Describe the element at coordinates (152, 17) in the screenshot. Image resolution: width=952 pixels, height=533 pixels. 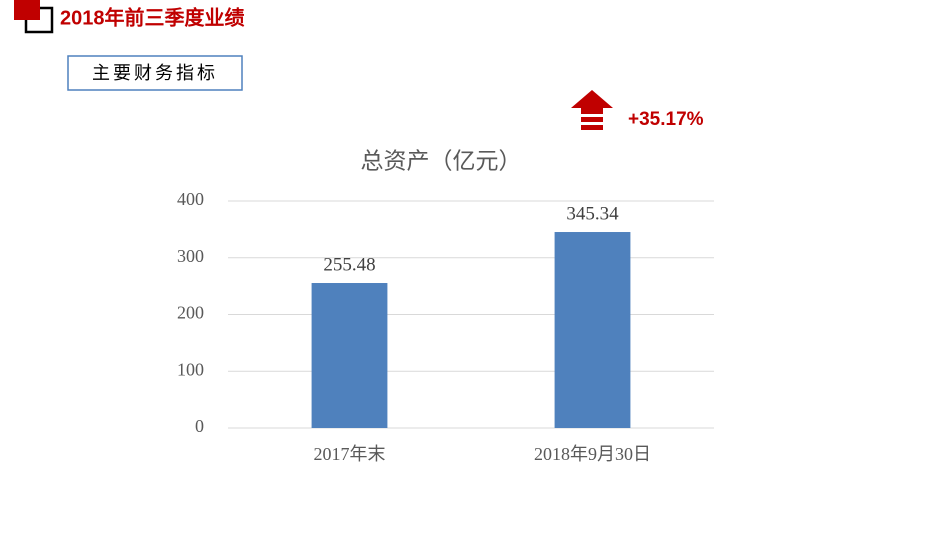
I see `slide-title: 2018年前三季度业绩` at that location.